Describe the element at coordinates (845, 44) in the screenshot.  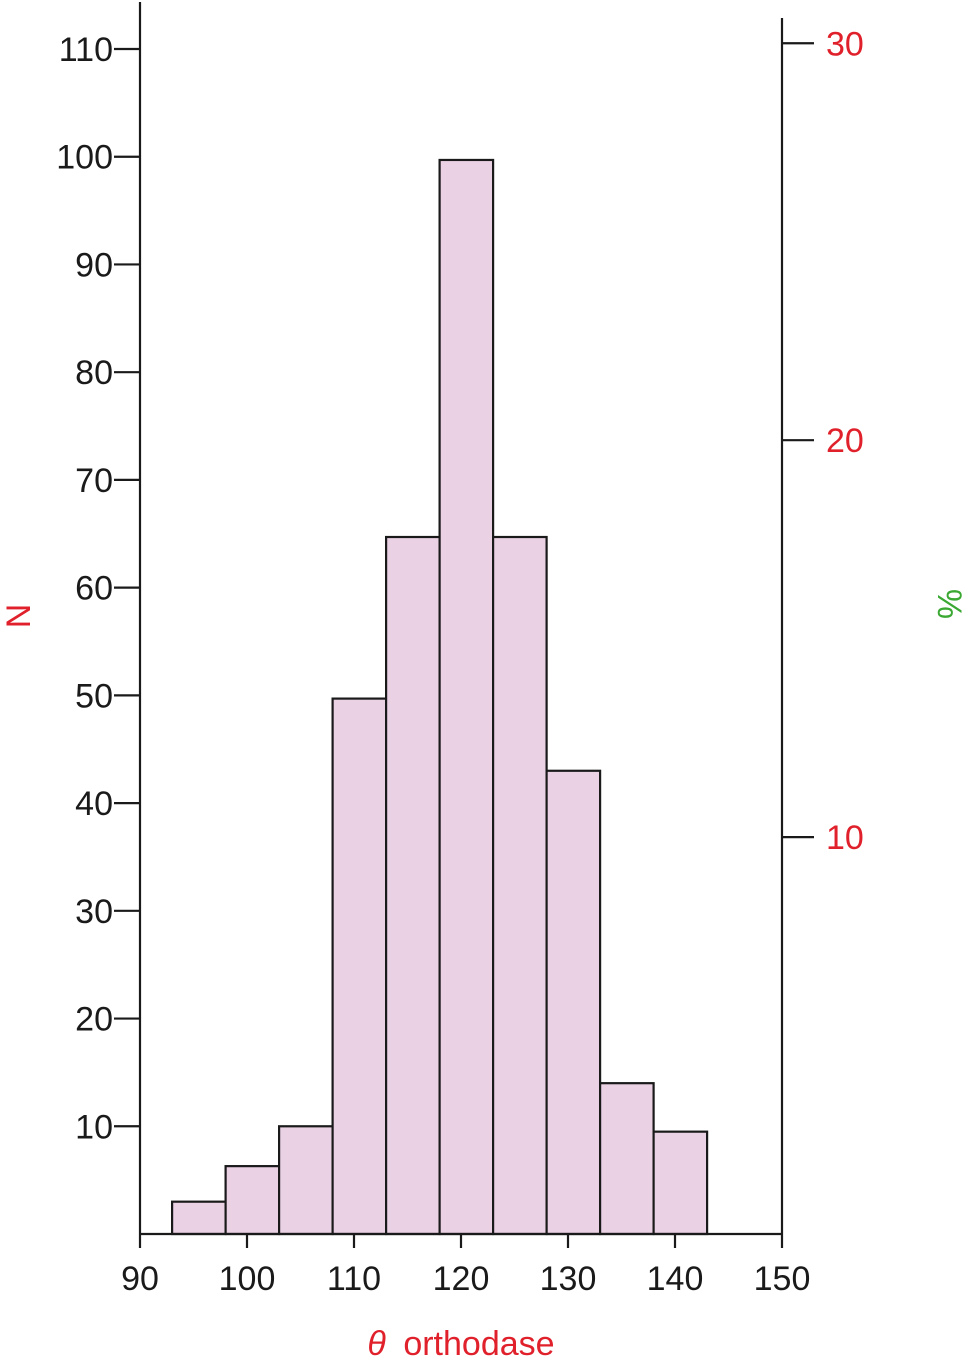
I see `y2-tick-label: 30` at that location.